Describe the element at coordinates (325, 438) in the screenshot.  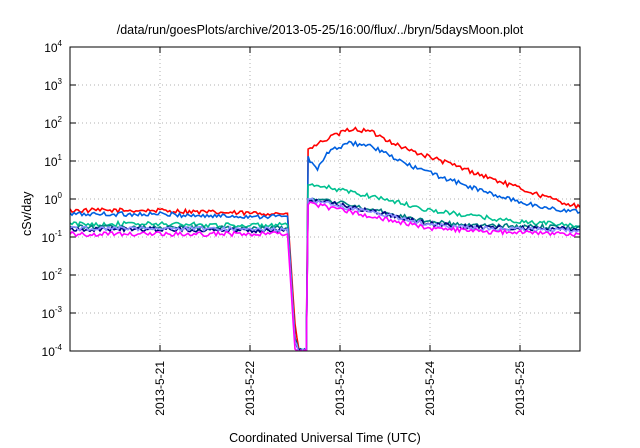
I see `x-axis-label: Coordinated Universal Time (UTC)` at that location.